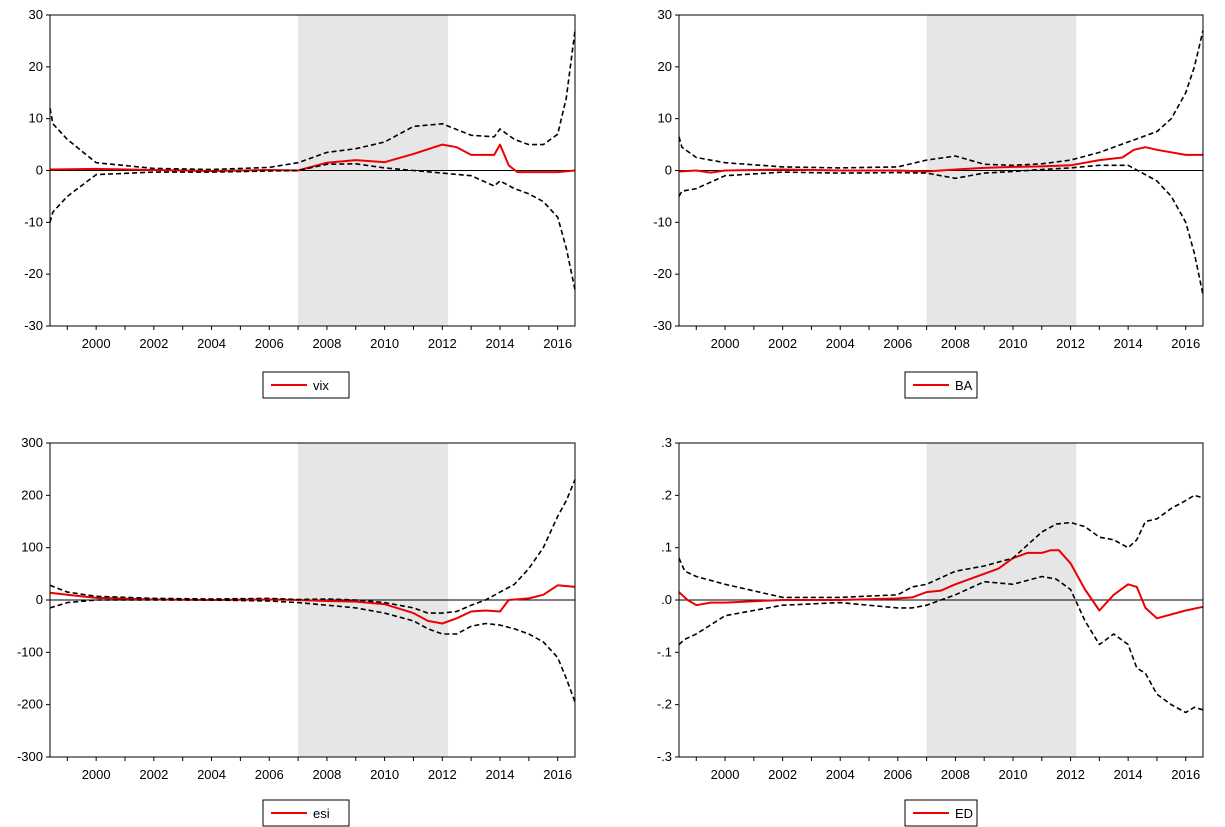  I want to click on legend-label: BA, so click(964, 385).